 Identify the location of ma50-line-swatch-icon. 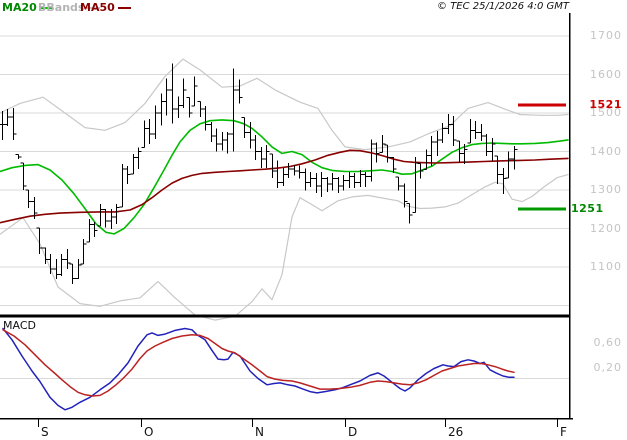
(124, 8).